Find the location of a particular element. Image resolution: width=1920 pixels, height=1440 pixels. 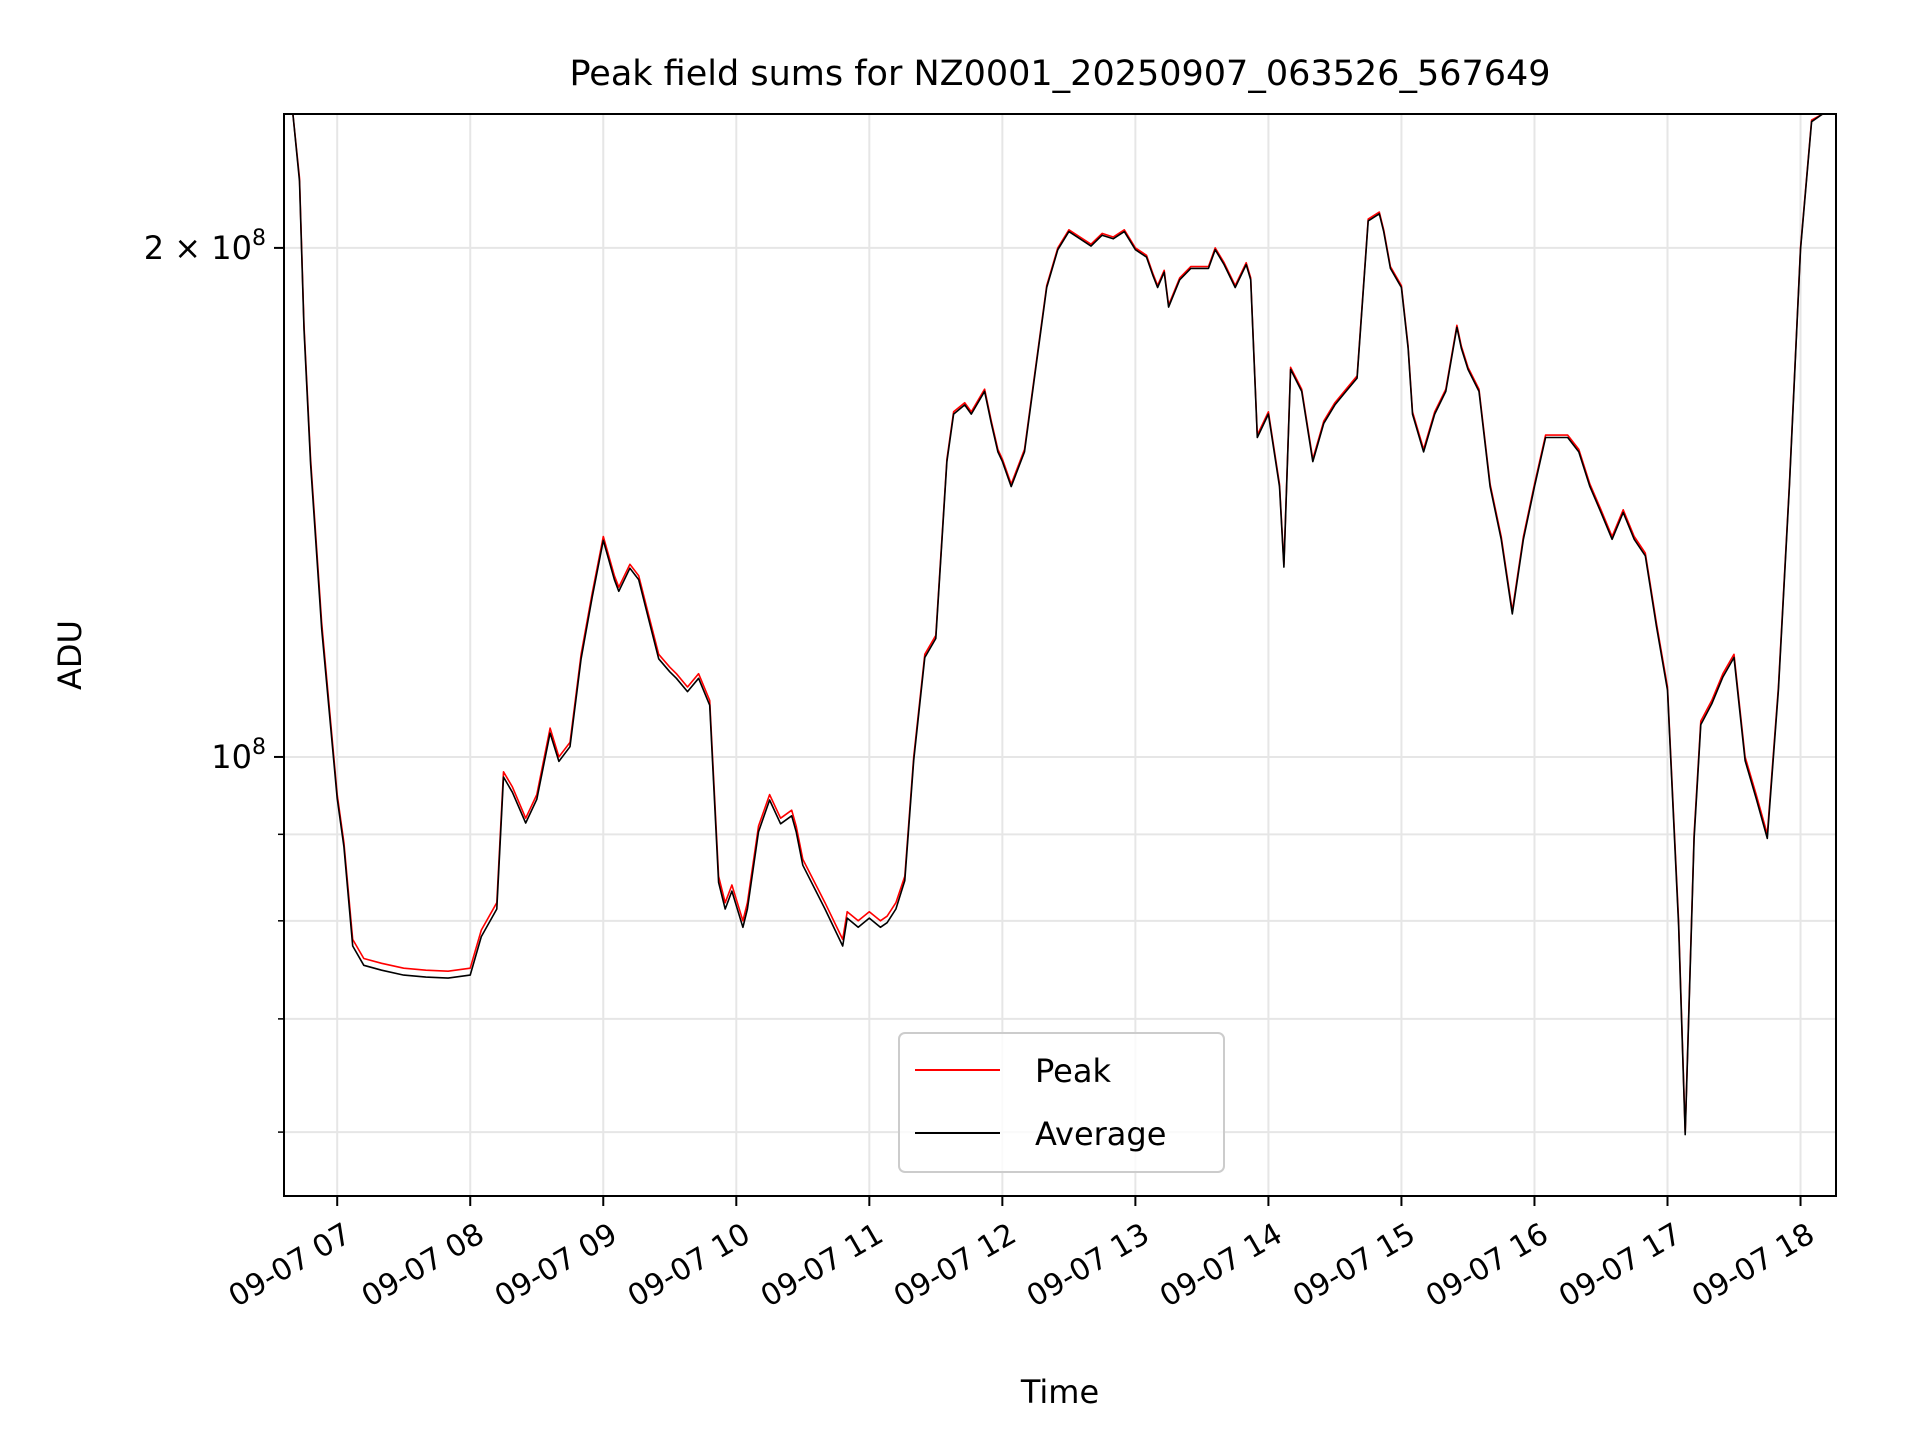

legend-peak-label: Peak is located at coordinates (1073, 1071).